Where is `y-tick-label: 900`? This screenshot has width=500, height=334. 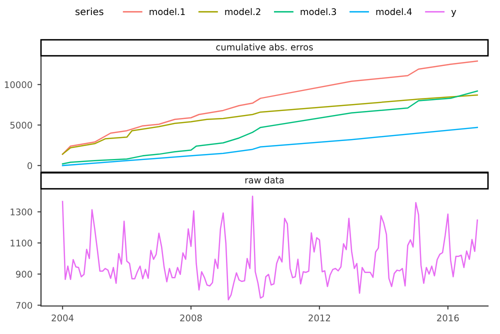
y-tick-label: 900 is located at coordinates (24, 274).